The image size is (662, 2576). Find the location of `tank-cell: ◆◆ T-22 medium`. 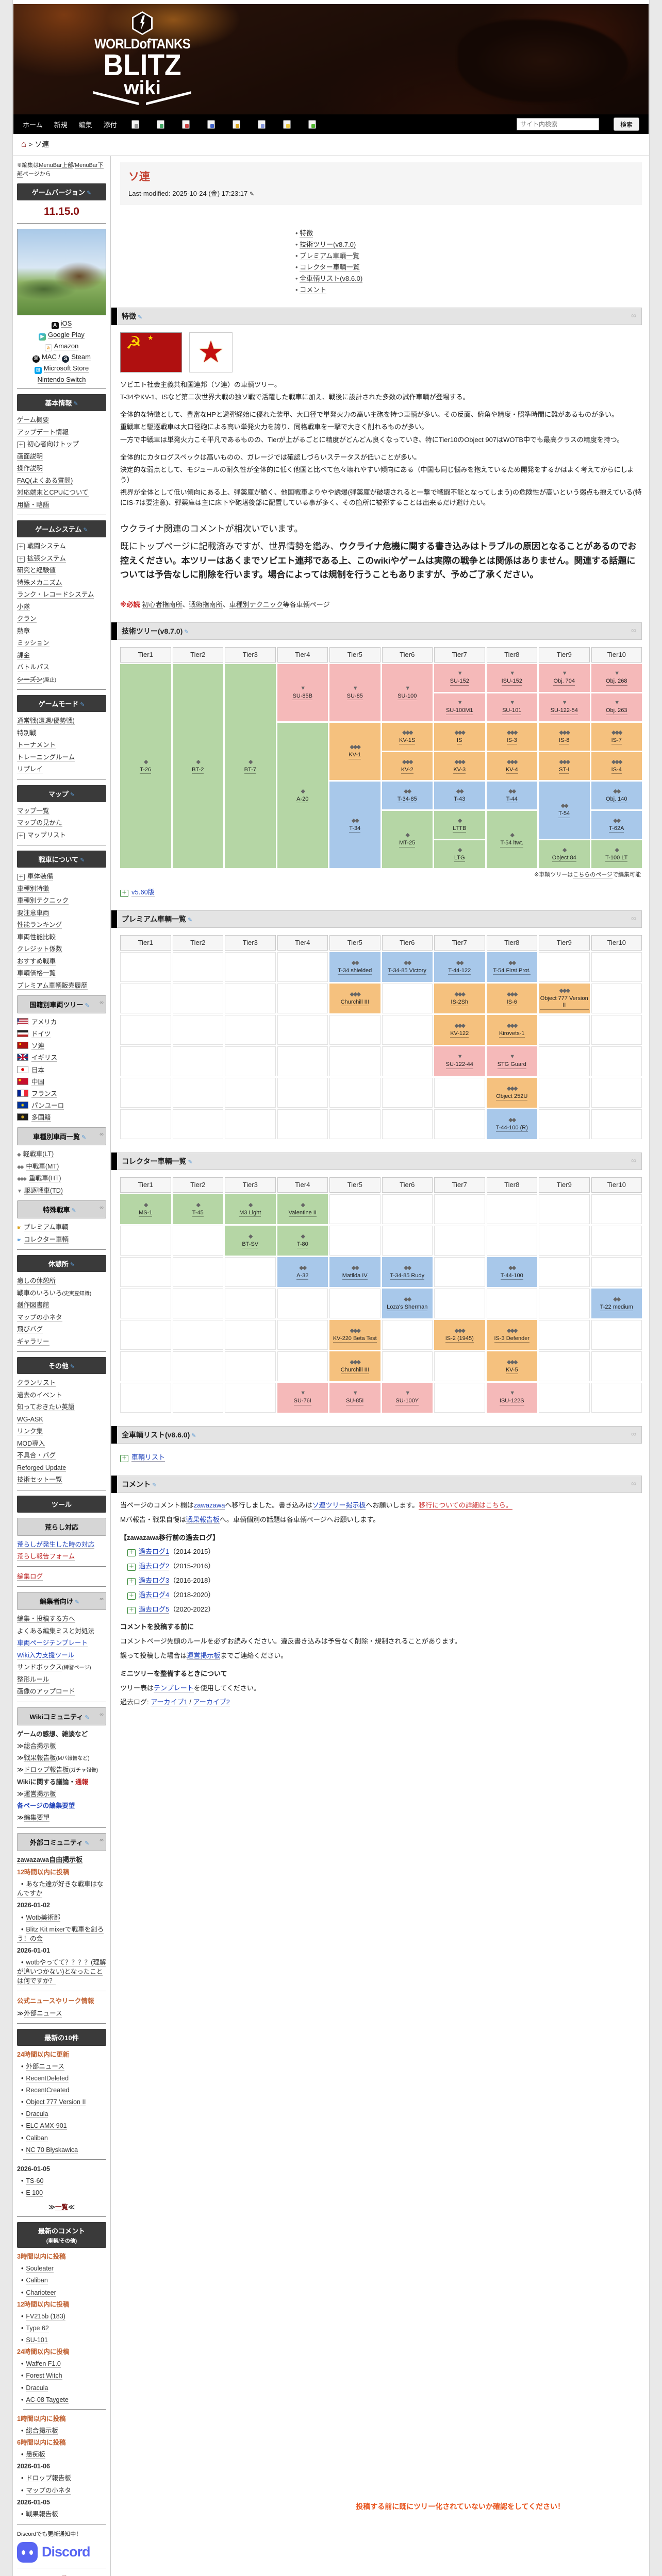

tank-cell: ◆◆ T-22 medium is located at coordinates (616, 1303).